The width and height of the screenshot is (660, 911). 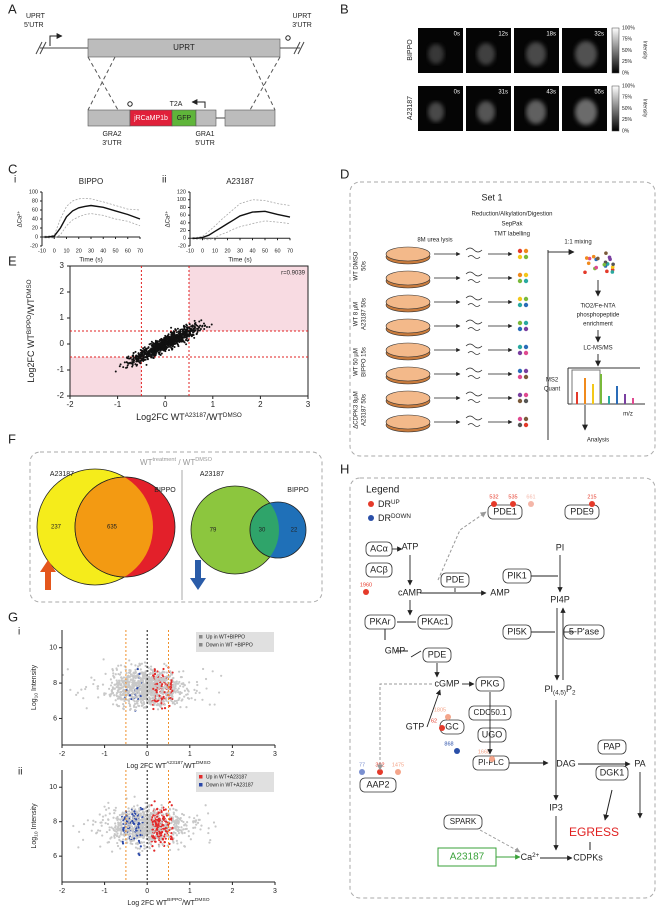 What do you see at coordinates (184, 47) in the screenshot?
I see `label: UPRT` at bounding box center [184, 47].